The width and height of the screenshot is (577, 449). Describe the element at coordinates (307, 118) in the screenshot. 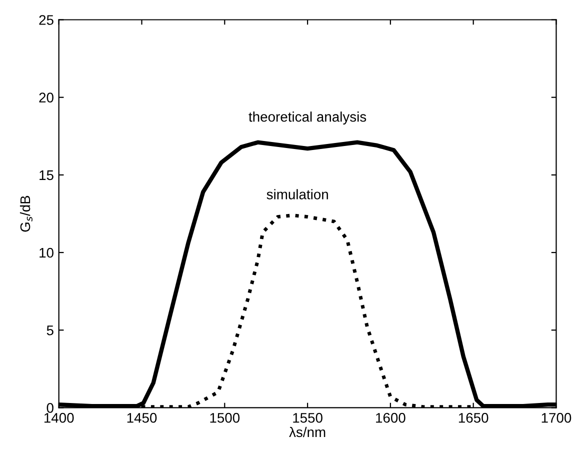

I see `annotation: theoretical analysis` at that location.